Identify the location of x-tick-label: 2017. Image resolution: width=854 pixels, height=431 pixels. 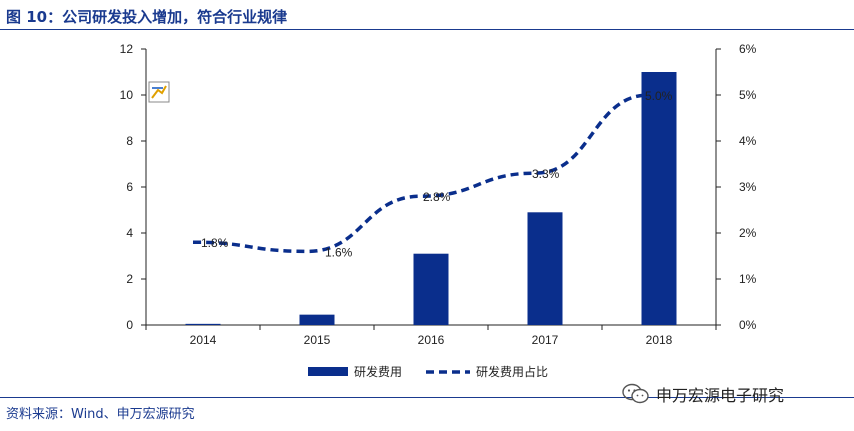
(545, 340).